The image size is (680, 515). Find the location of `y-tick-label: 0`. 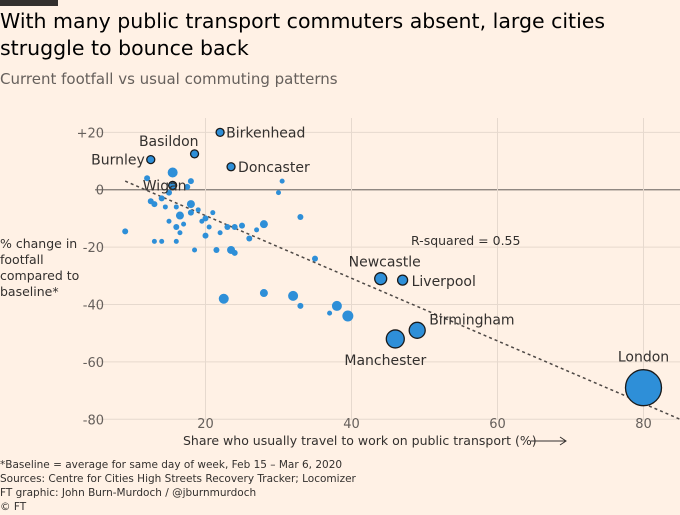

y-tick-label: 0 is located at coordinates (100, 191).